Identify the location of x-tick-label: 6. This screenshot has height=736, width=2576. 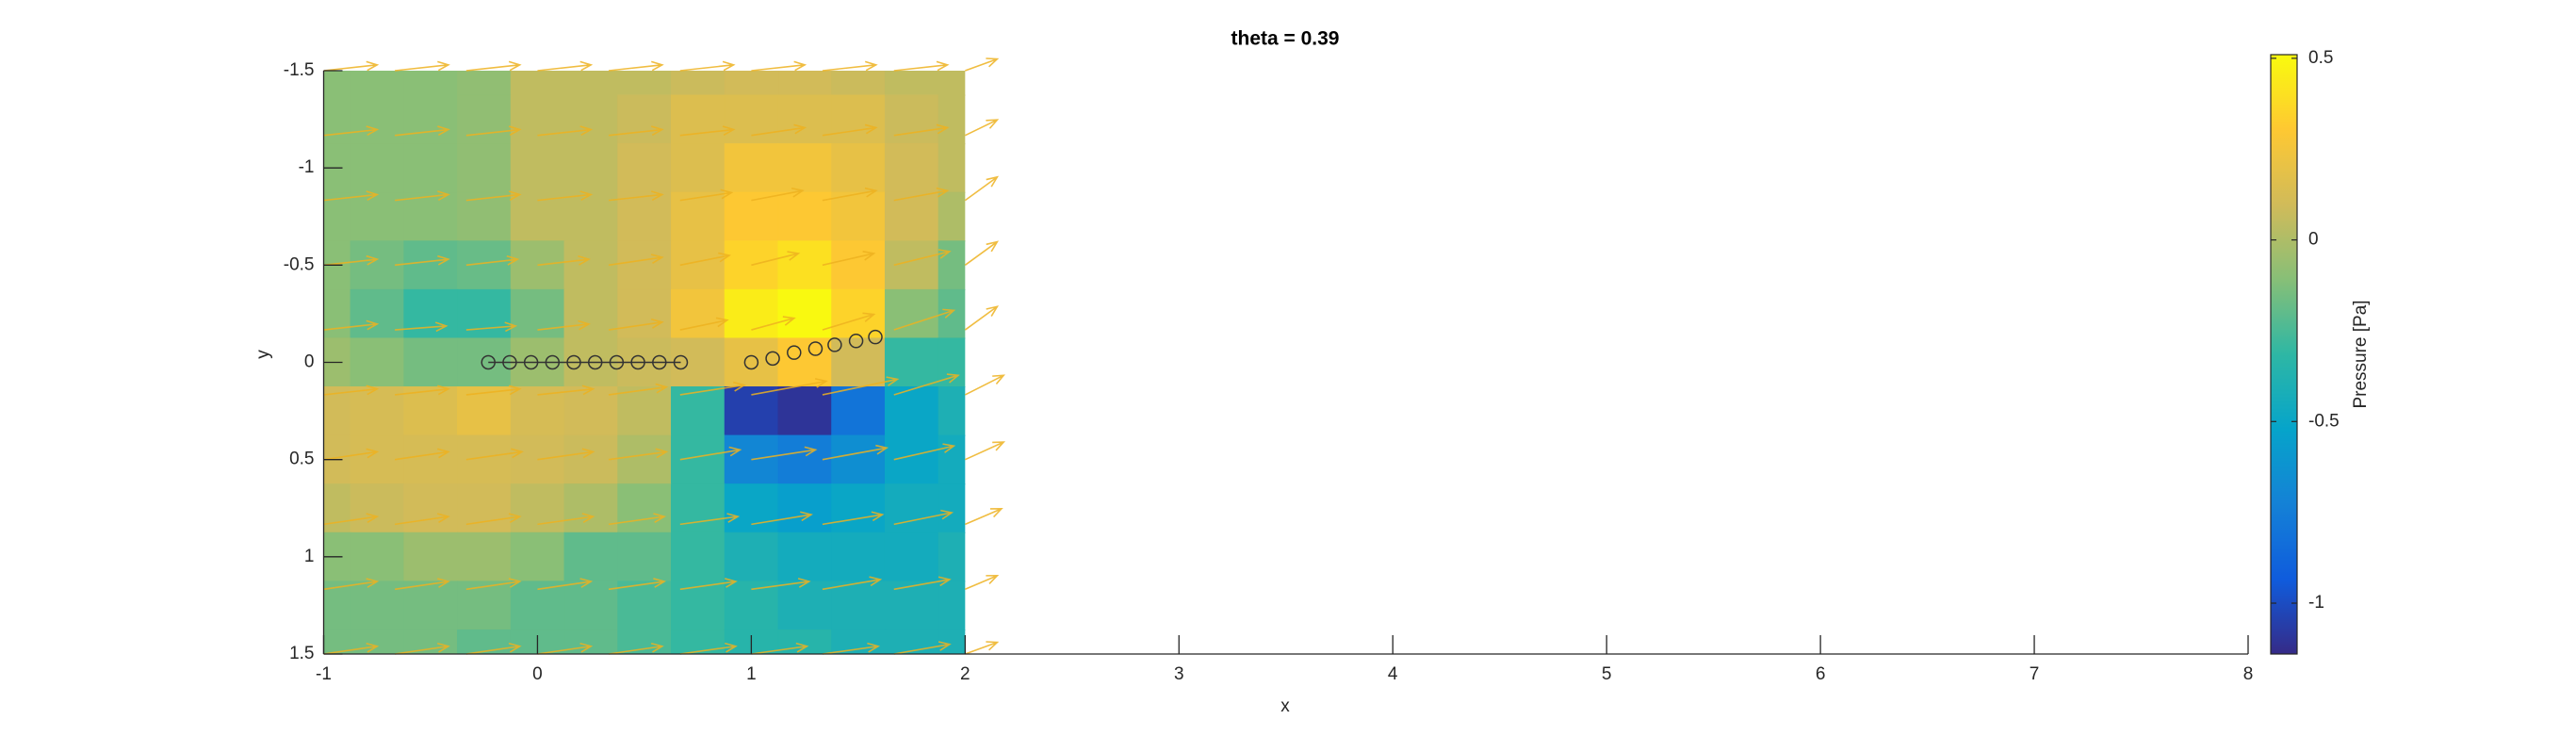
(1821, 674).